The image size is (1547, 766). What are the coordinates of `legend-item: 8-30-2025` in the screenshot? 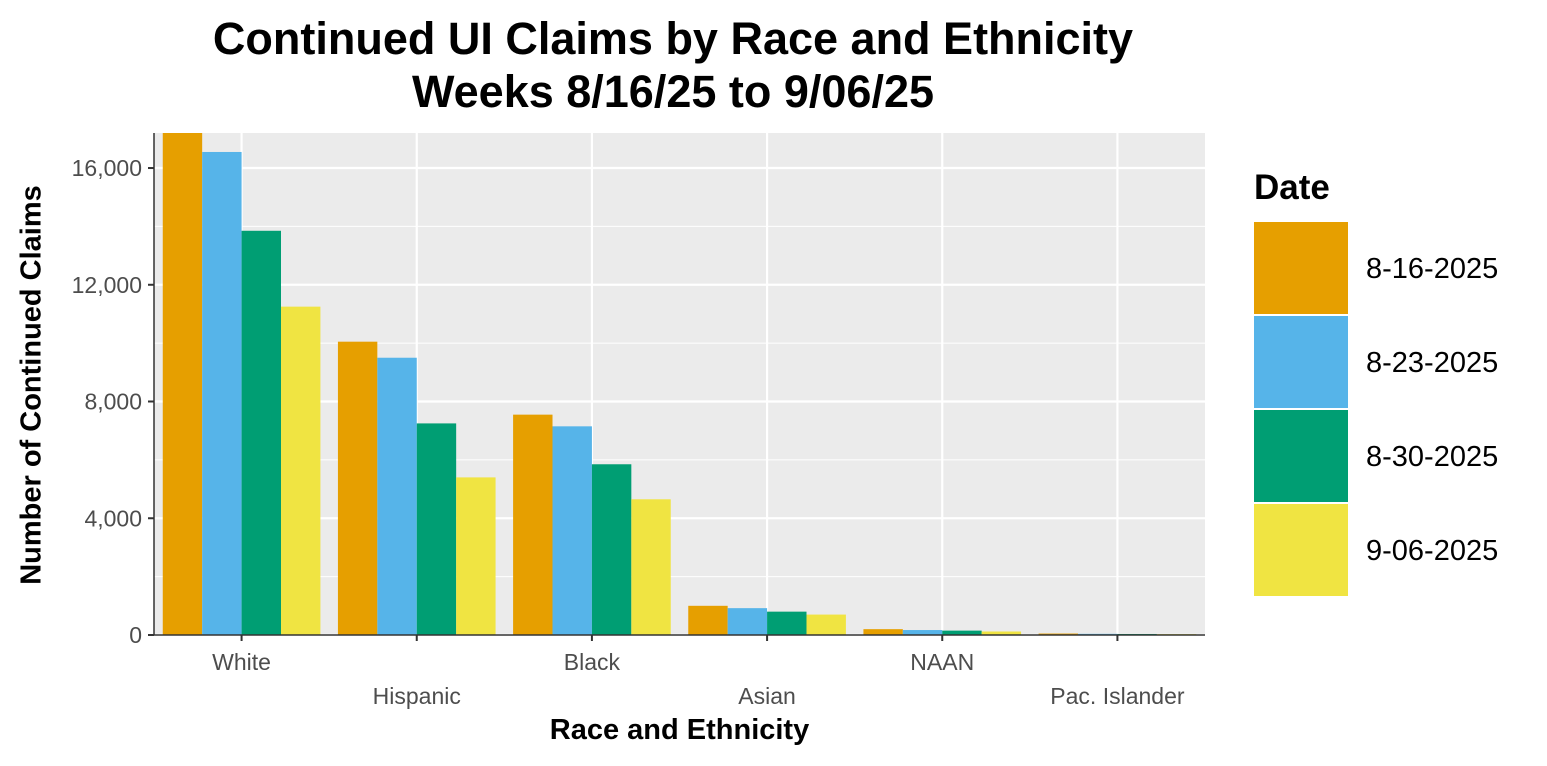 It's located at (1376, 457).